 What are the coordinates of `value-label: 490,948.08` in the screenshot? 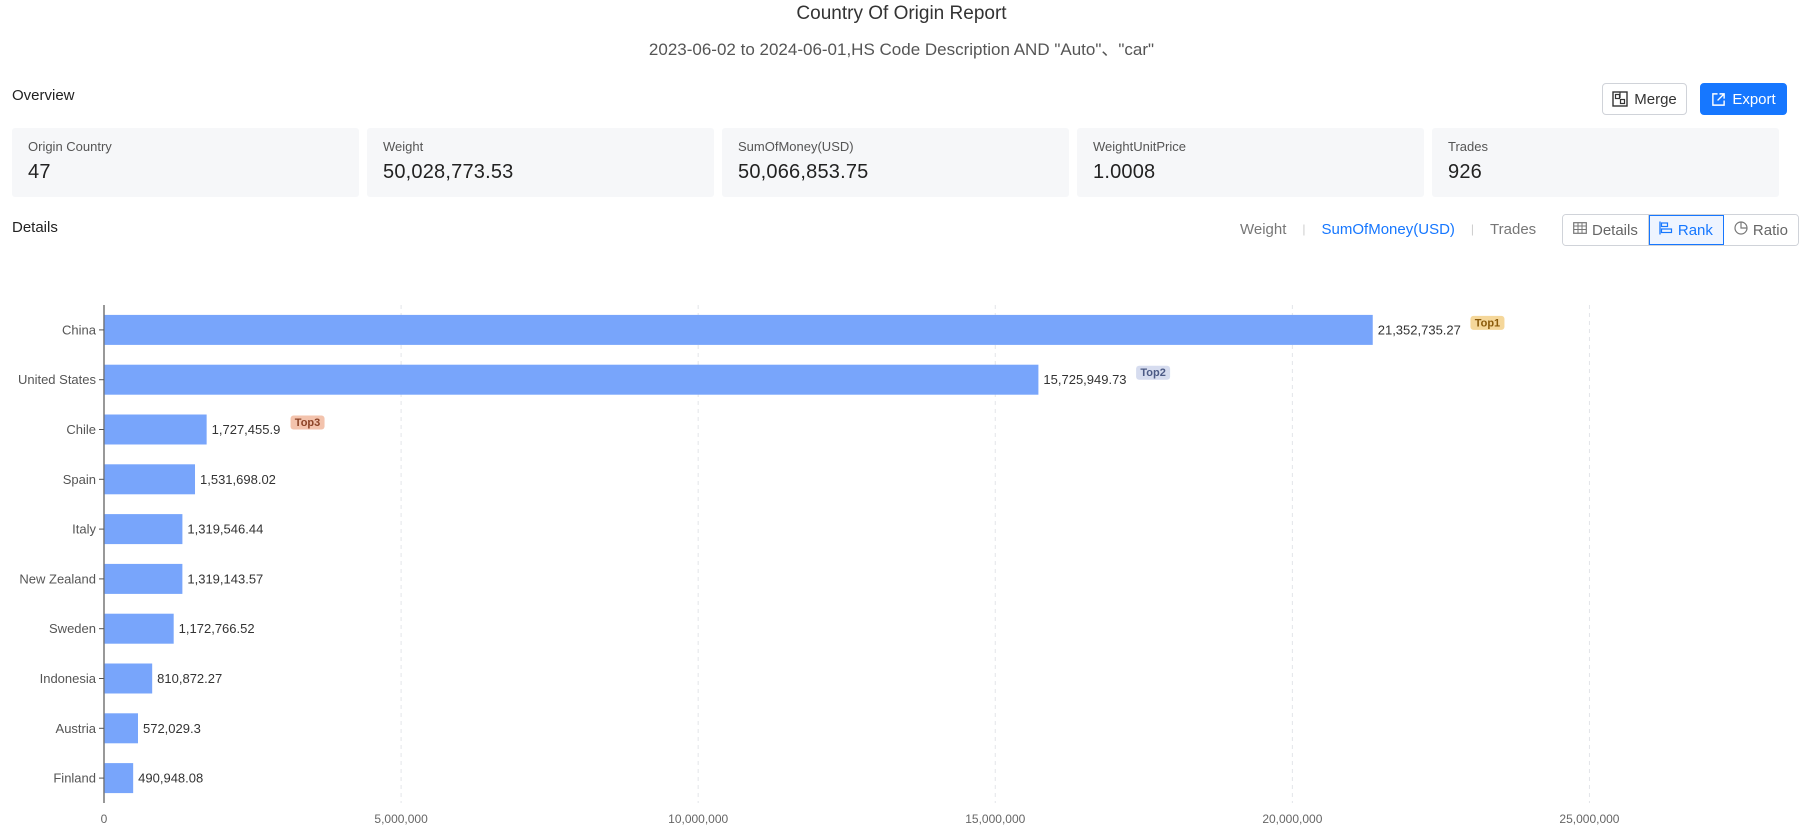 It's located at (170, 778).